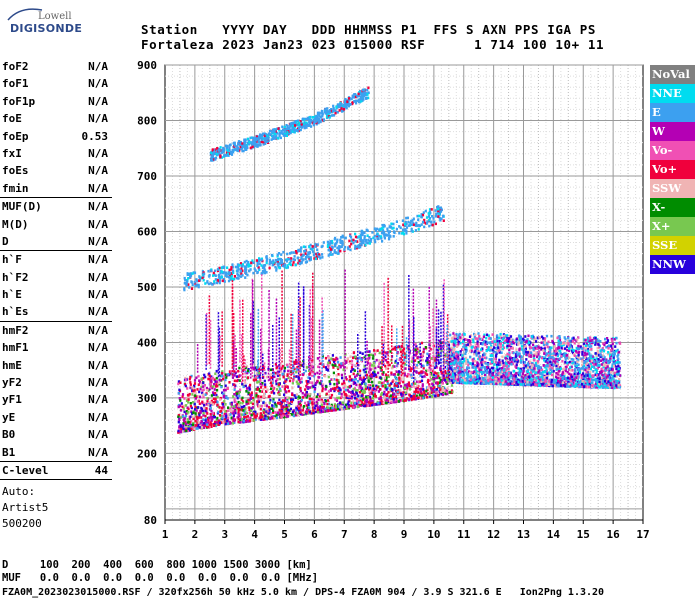 The height and width of the screenshot is (600, 700). What do you see at coordinates (12, 400) in the screenshot?
I see `param-name: yF1` at bounding box center [12, 400].